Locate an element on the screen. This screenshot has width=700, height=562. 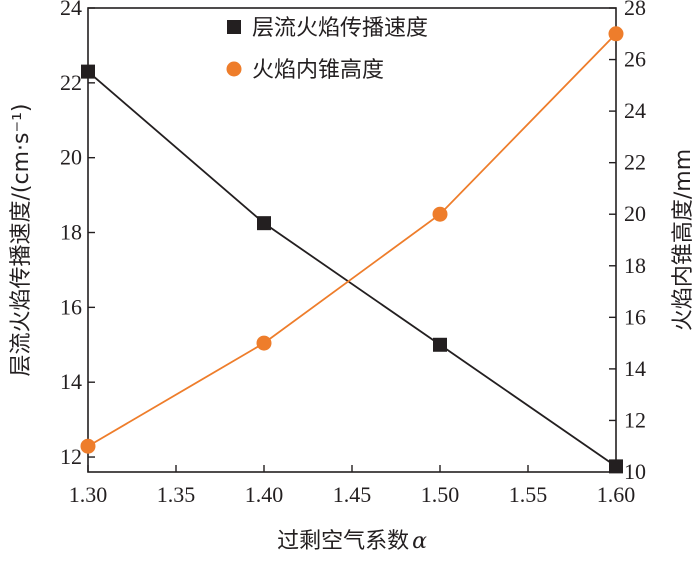
y-left-tick-label: 12 is located at coordinates (71, 456).